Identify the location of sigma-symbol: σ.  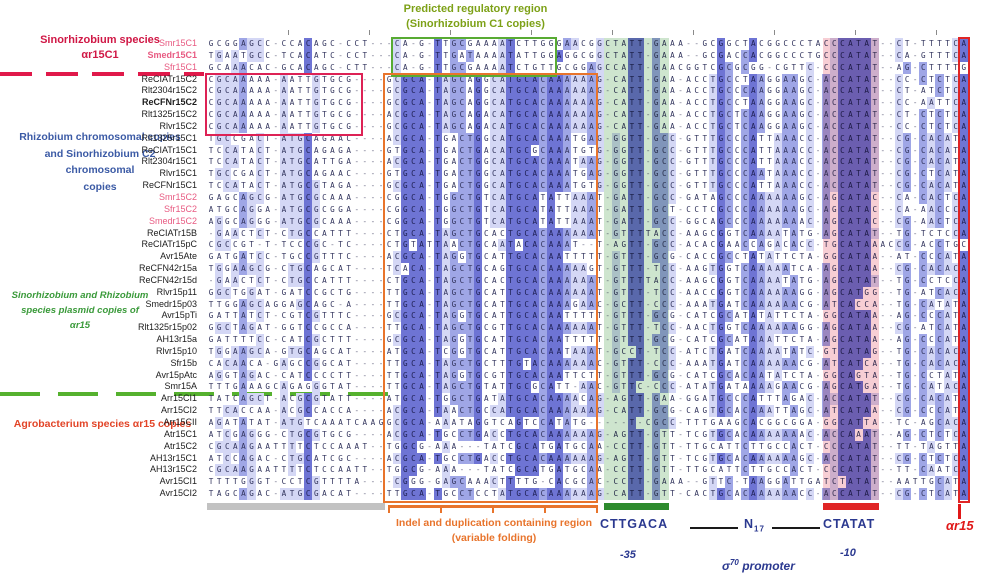
(726, 566).